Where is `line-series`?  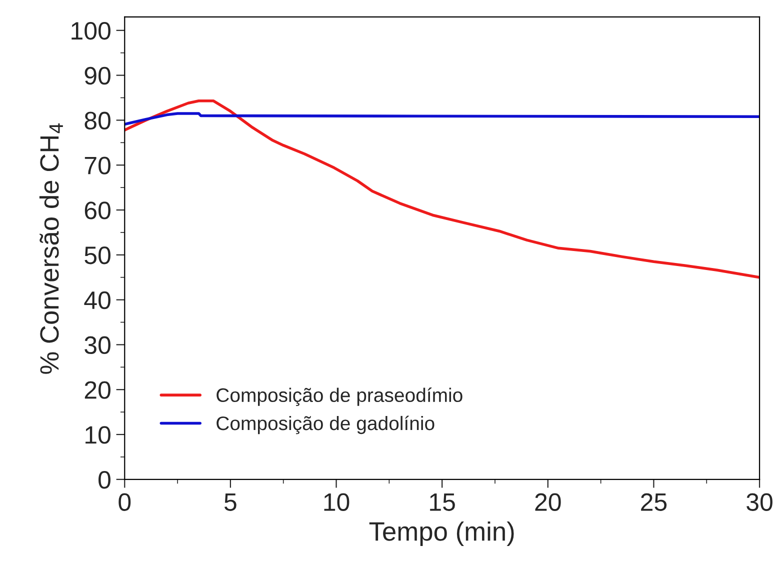 line-series is located at coordinates (442, 119).